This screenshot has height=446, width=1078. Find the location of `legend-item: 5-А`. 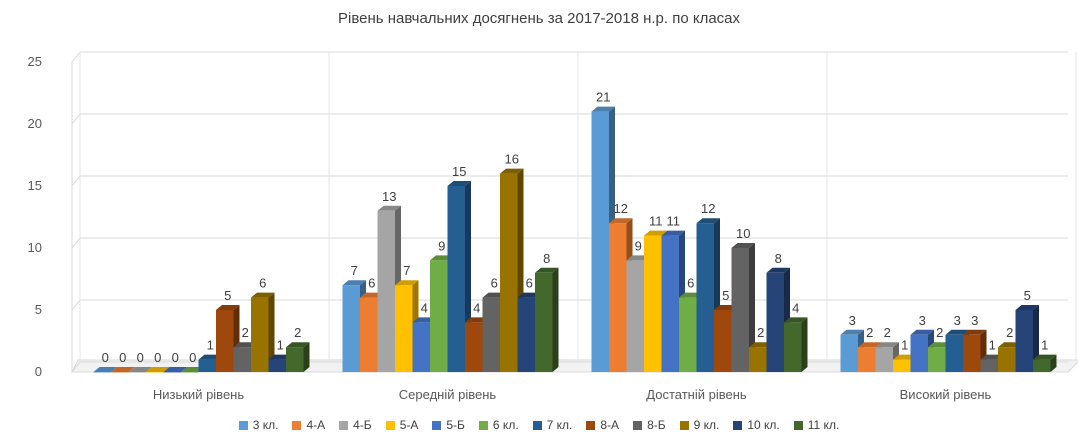

legend-item: 5-А is located at coordinates (402, 425).